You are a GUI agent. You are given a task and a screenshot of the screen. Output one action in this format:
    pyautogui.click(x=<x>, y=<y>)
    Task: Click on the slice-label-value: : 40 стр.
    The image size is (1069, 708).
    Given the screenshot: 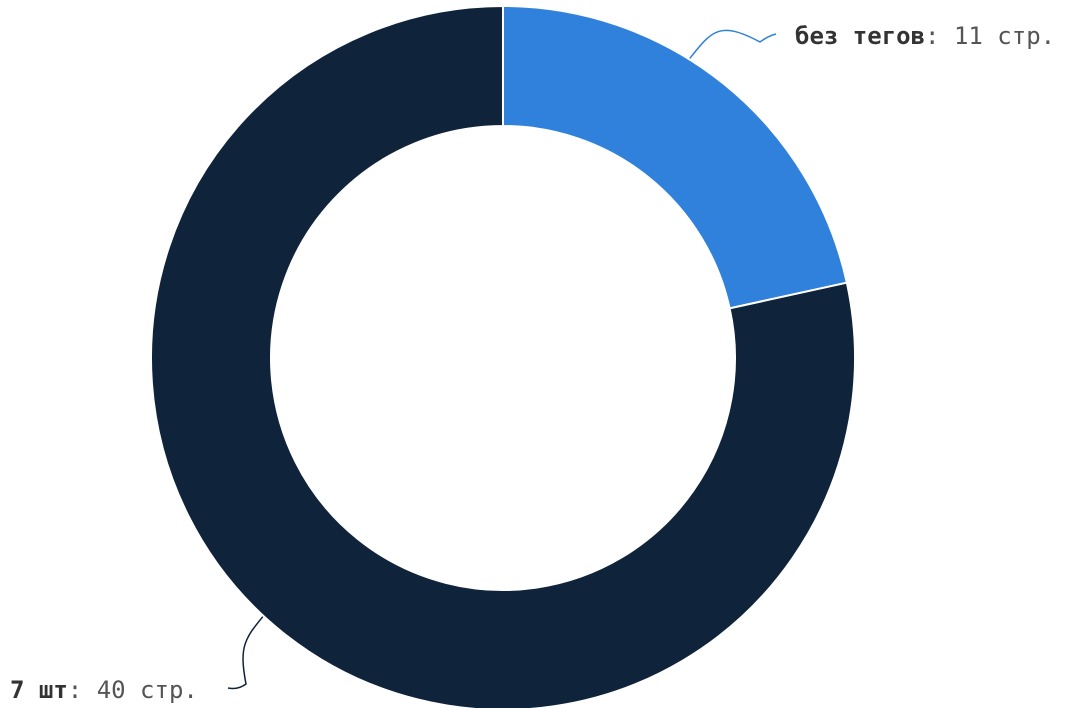 What is the action you would take?
    pyautogui.click(x=133, y=690)
    